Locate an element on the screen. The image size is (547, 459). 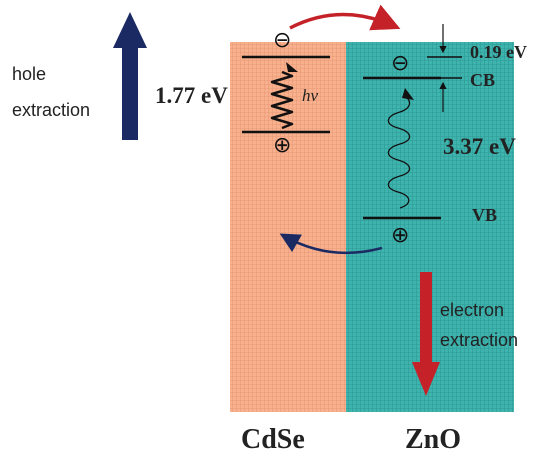
cdse-excitation-arrowhead is located at coordinates (292, 67).